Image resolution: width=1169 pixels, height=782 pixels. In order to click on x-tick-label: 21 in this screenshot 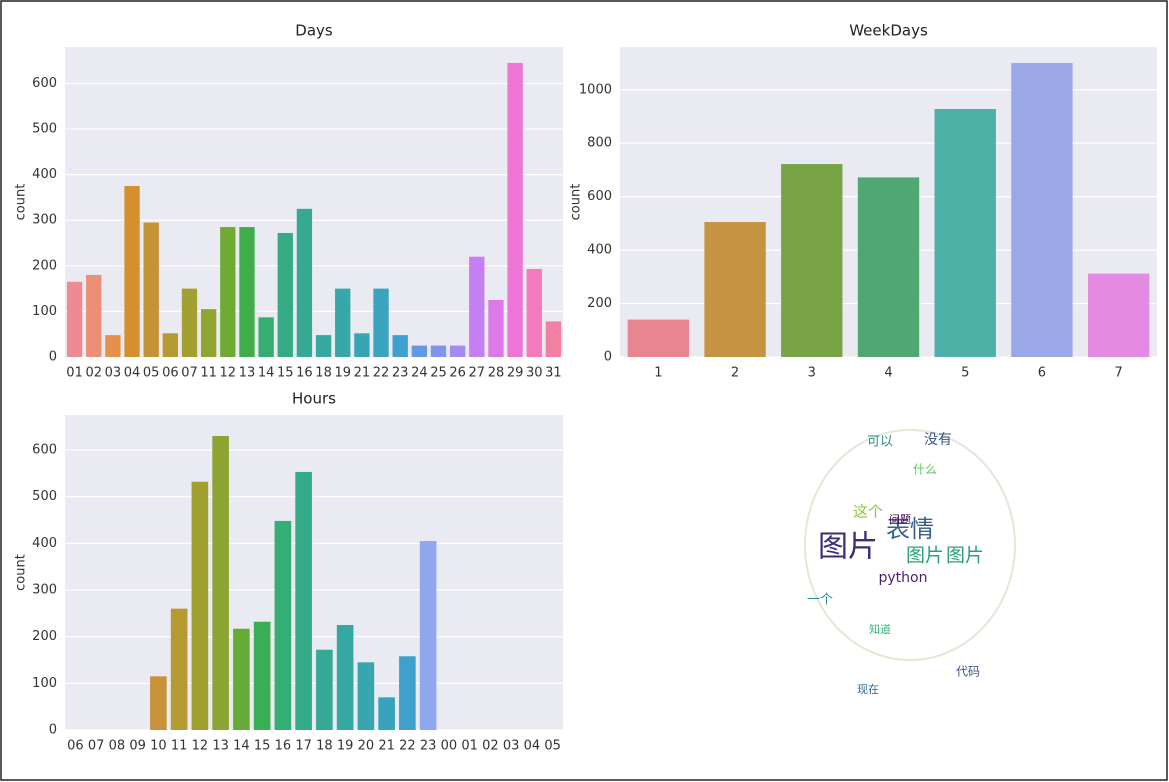, I will do `click(362, 373)`.